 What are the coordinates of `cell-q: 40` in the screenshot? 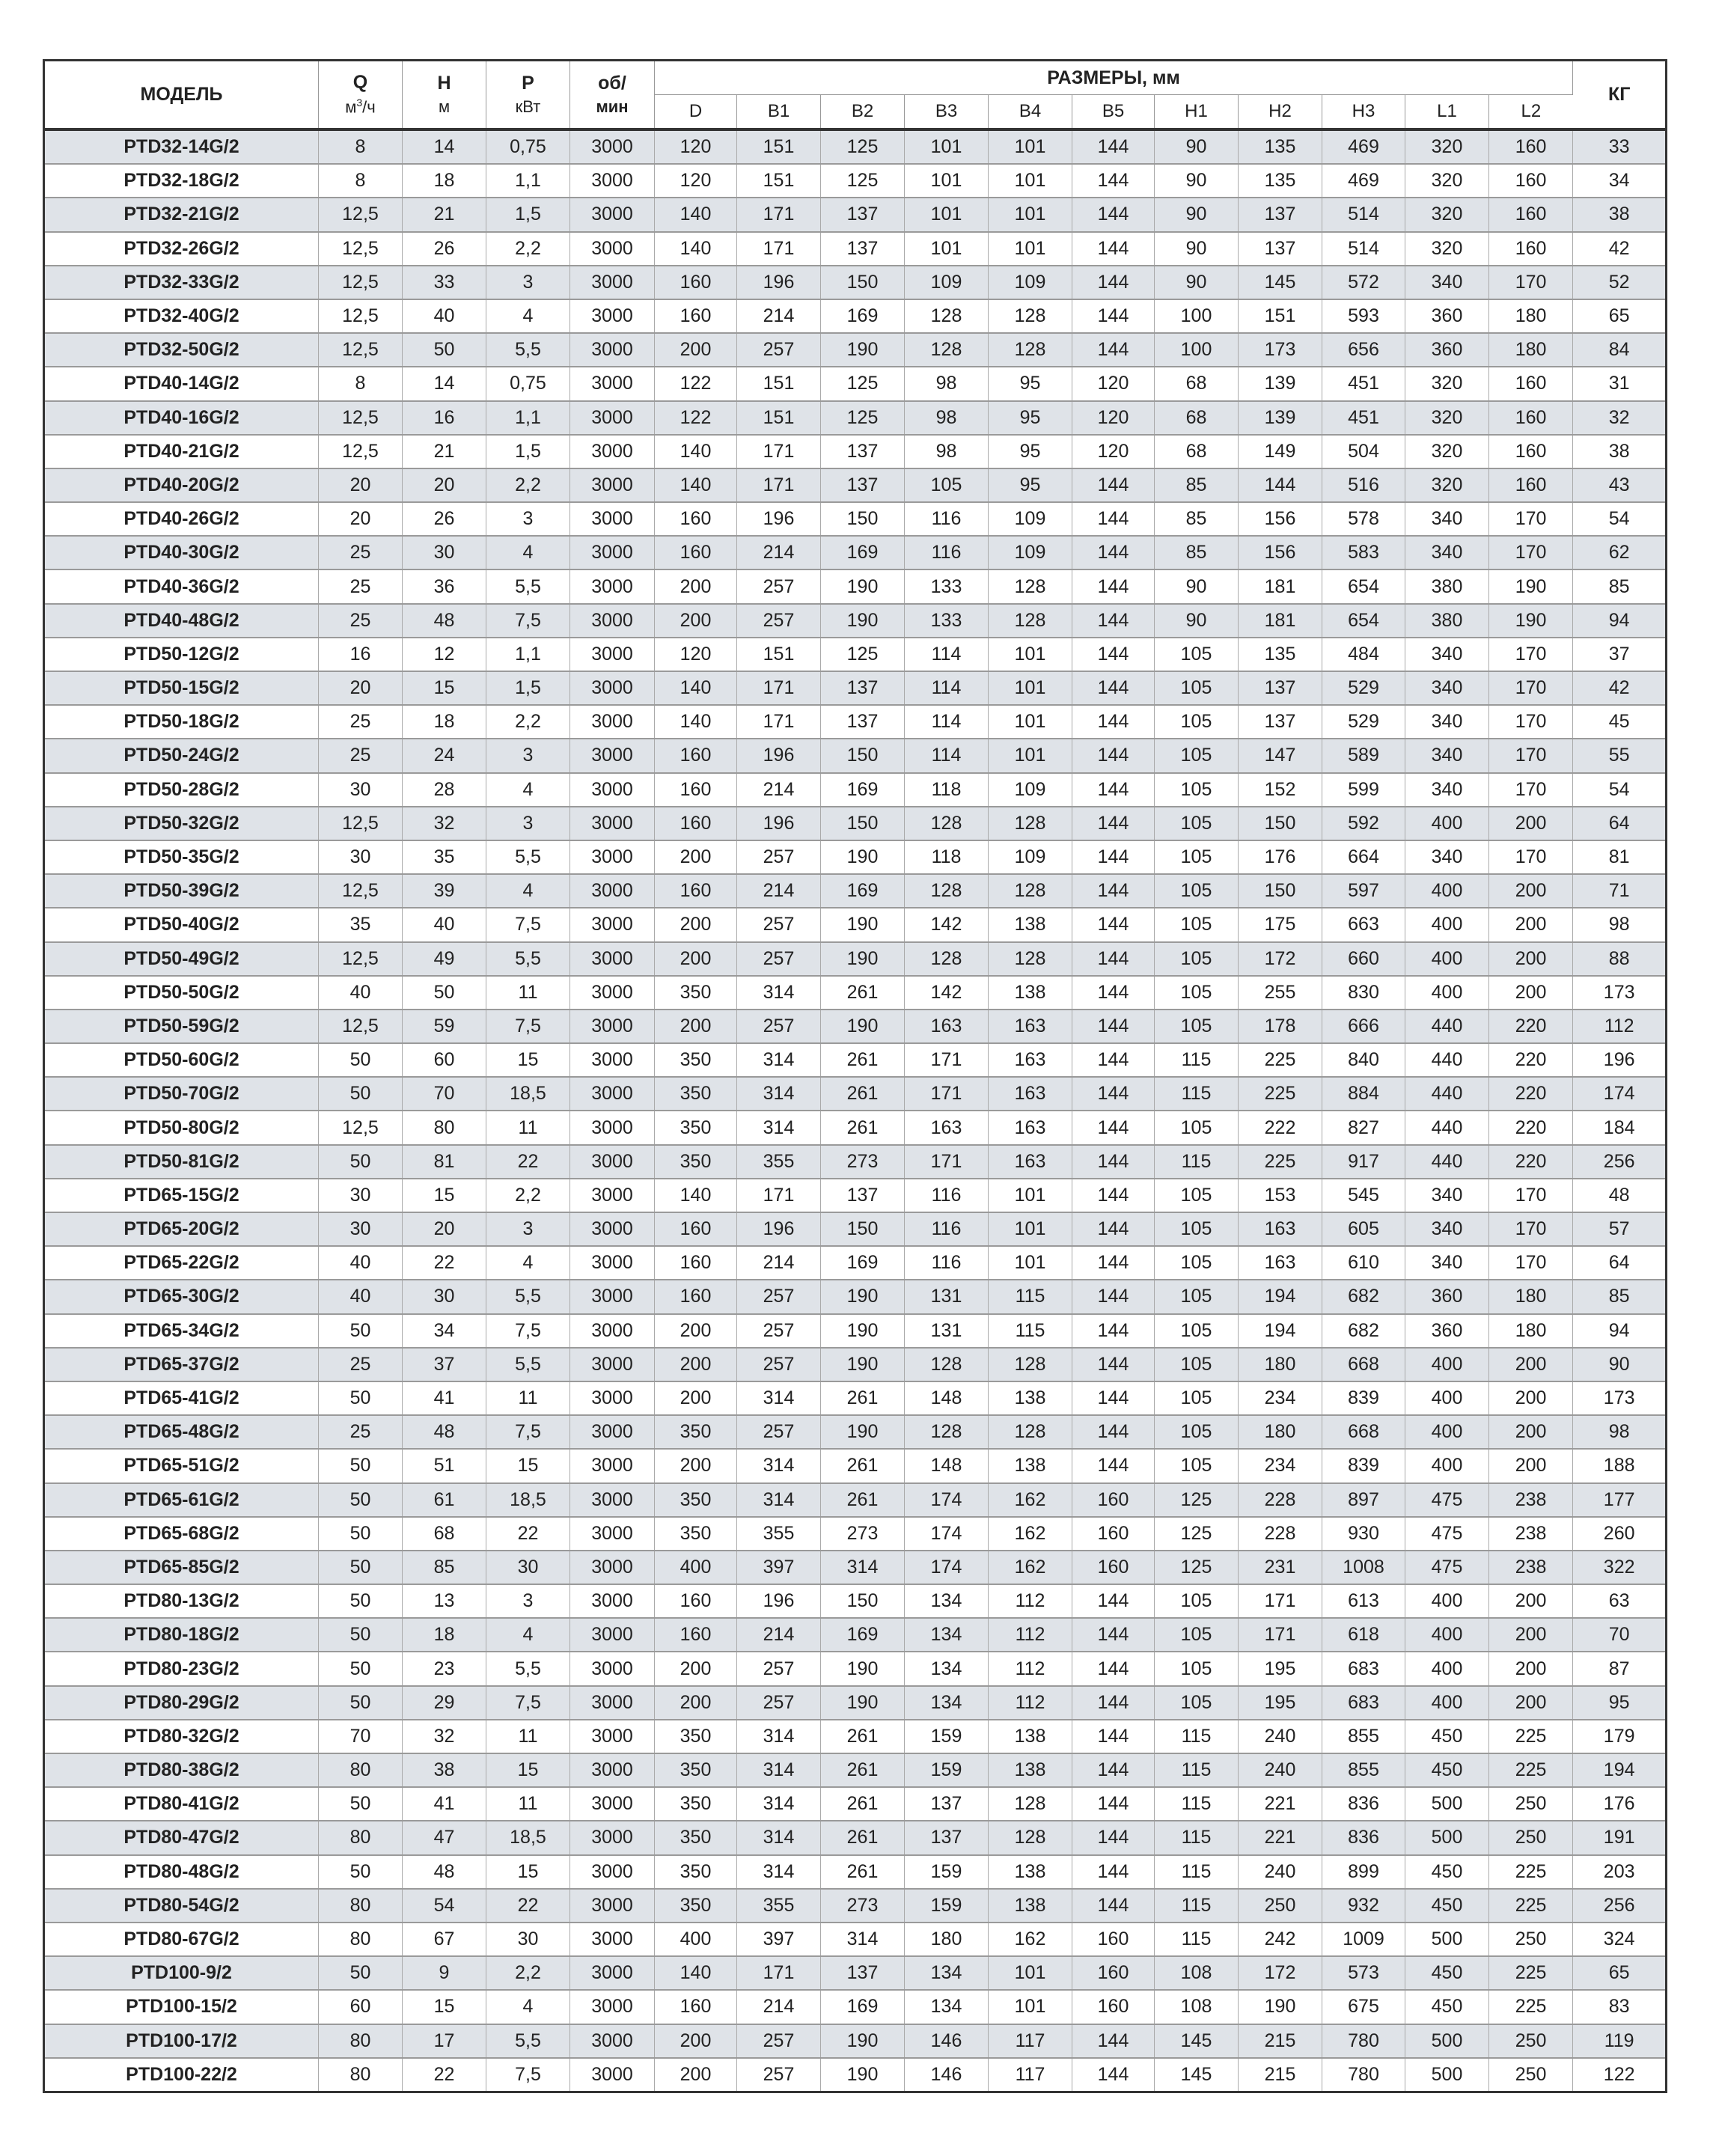 It's located at (361, 1297).